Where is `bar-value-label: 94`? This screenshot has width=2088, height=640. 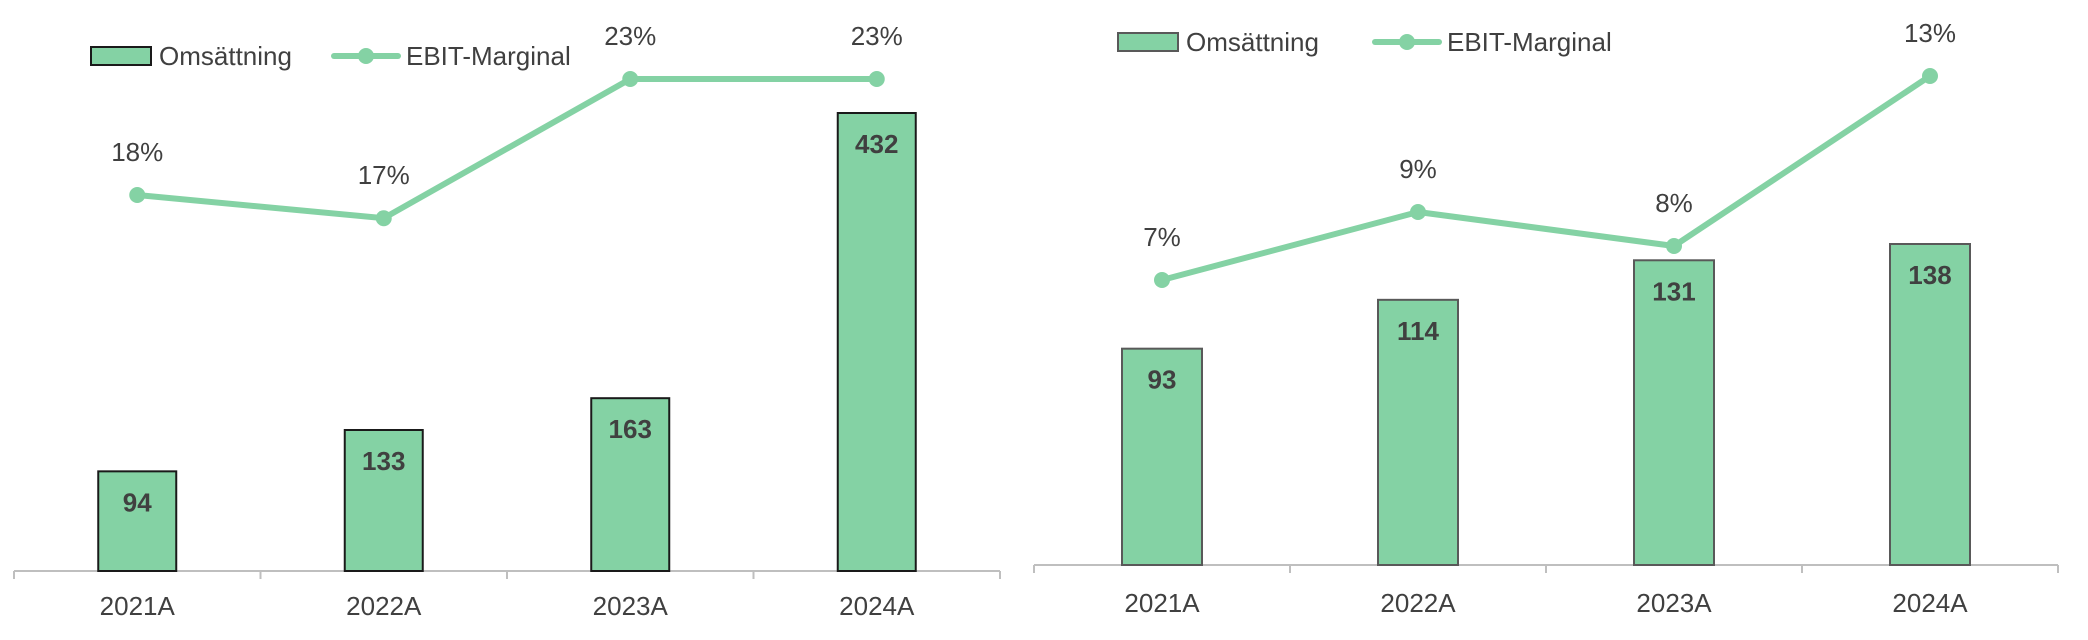 bar-value-label: 94 is located at coordinates (137, 502).